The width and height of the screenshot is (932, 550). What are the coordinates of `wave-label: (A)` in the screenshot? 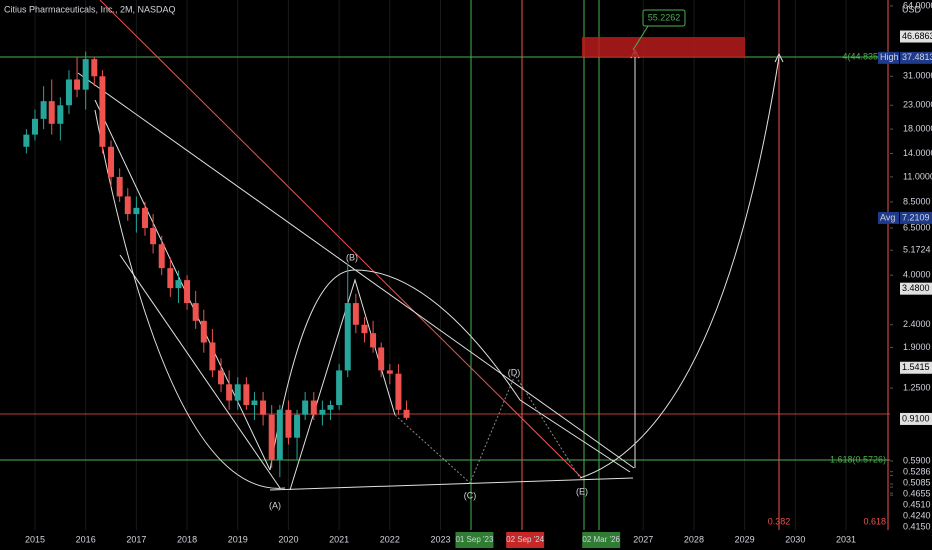 It's located at (275, 505).